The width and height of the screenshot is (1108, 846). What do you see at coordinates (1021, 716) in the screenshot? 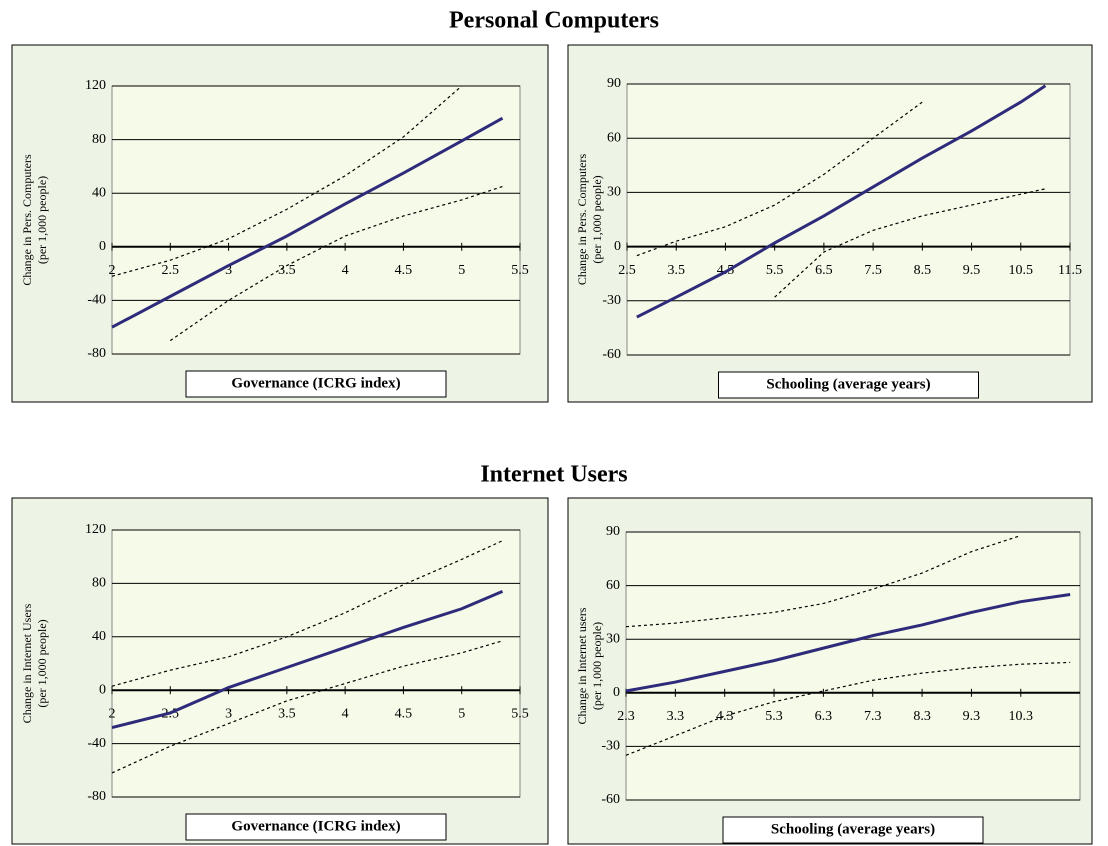
I see `x-tick-label: 10.3` at bounding box center [1021, 716].